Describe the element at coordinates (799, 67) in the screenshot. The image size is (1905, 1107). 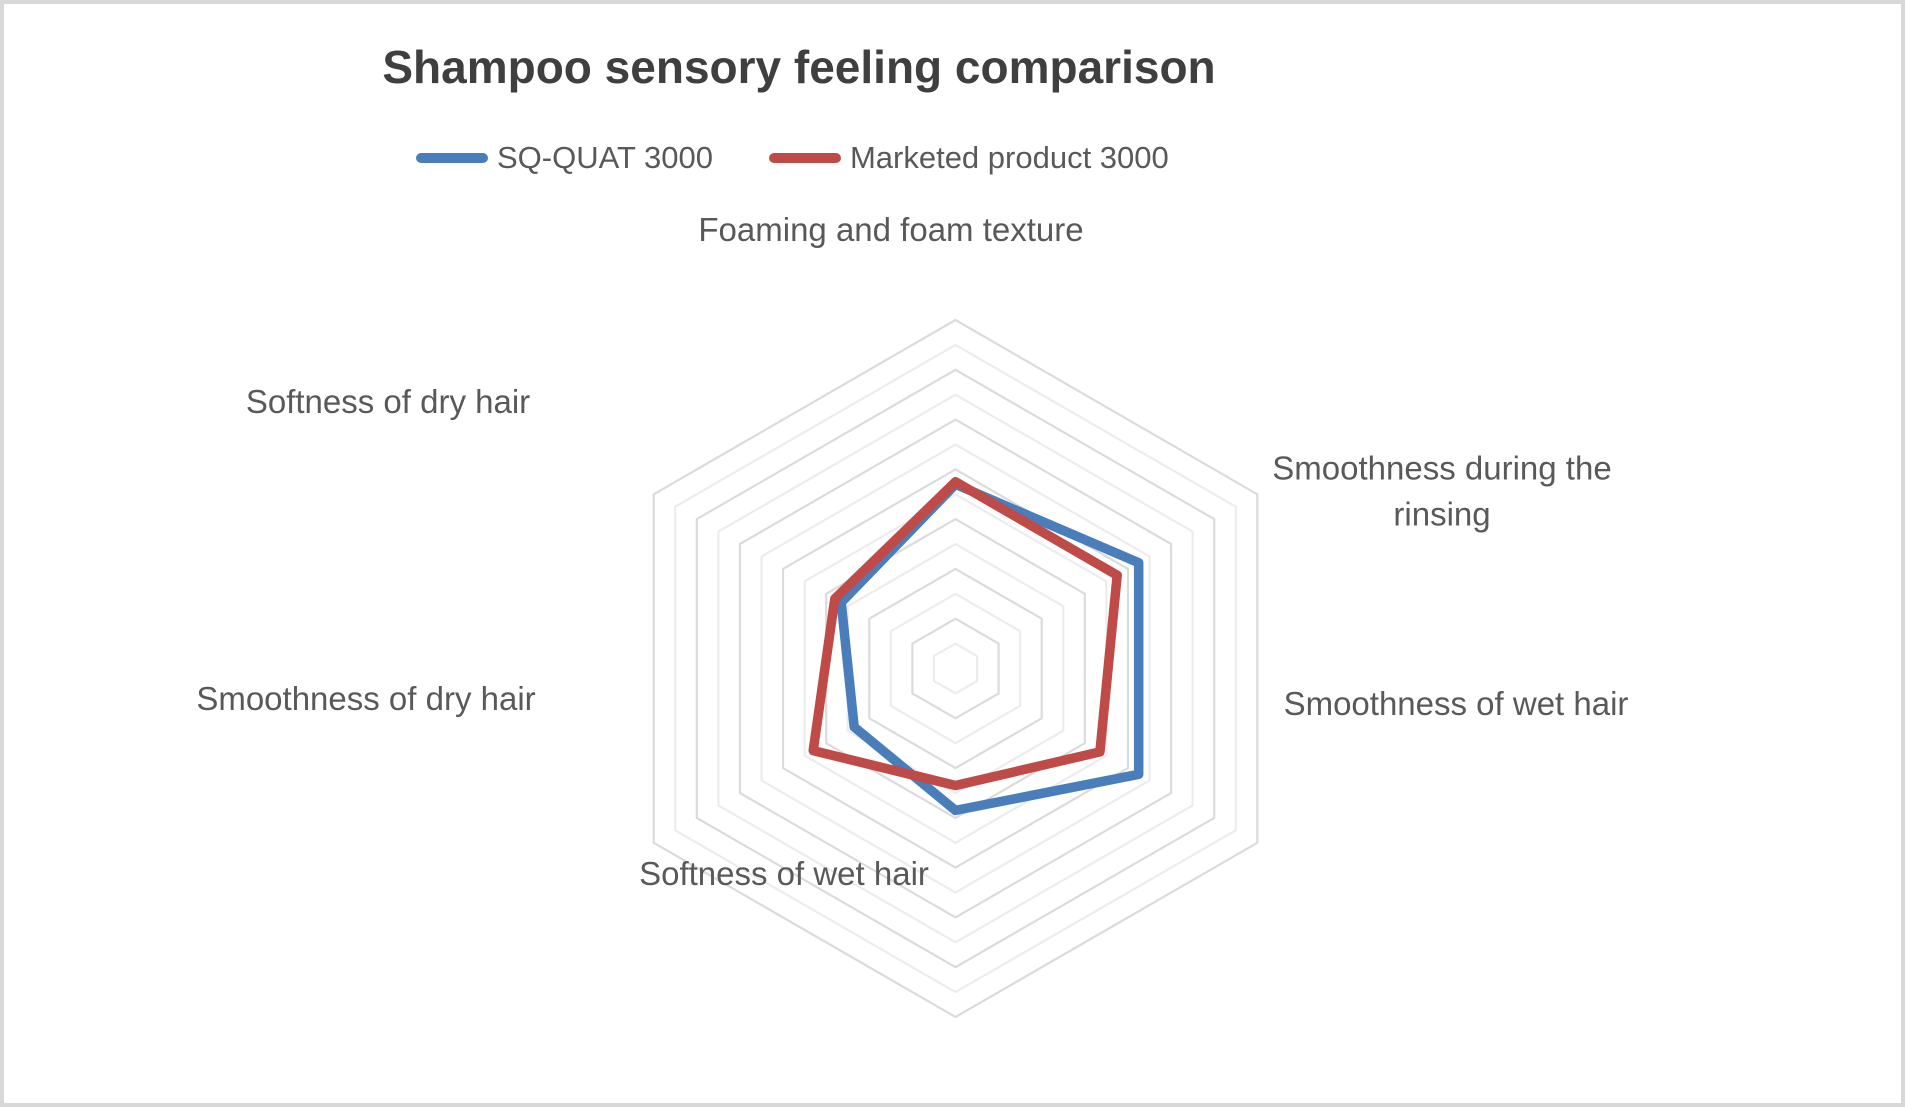
I see `chart-title: Shampoo sensory feeling comparison` at that location.